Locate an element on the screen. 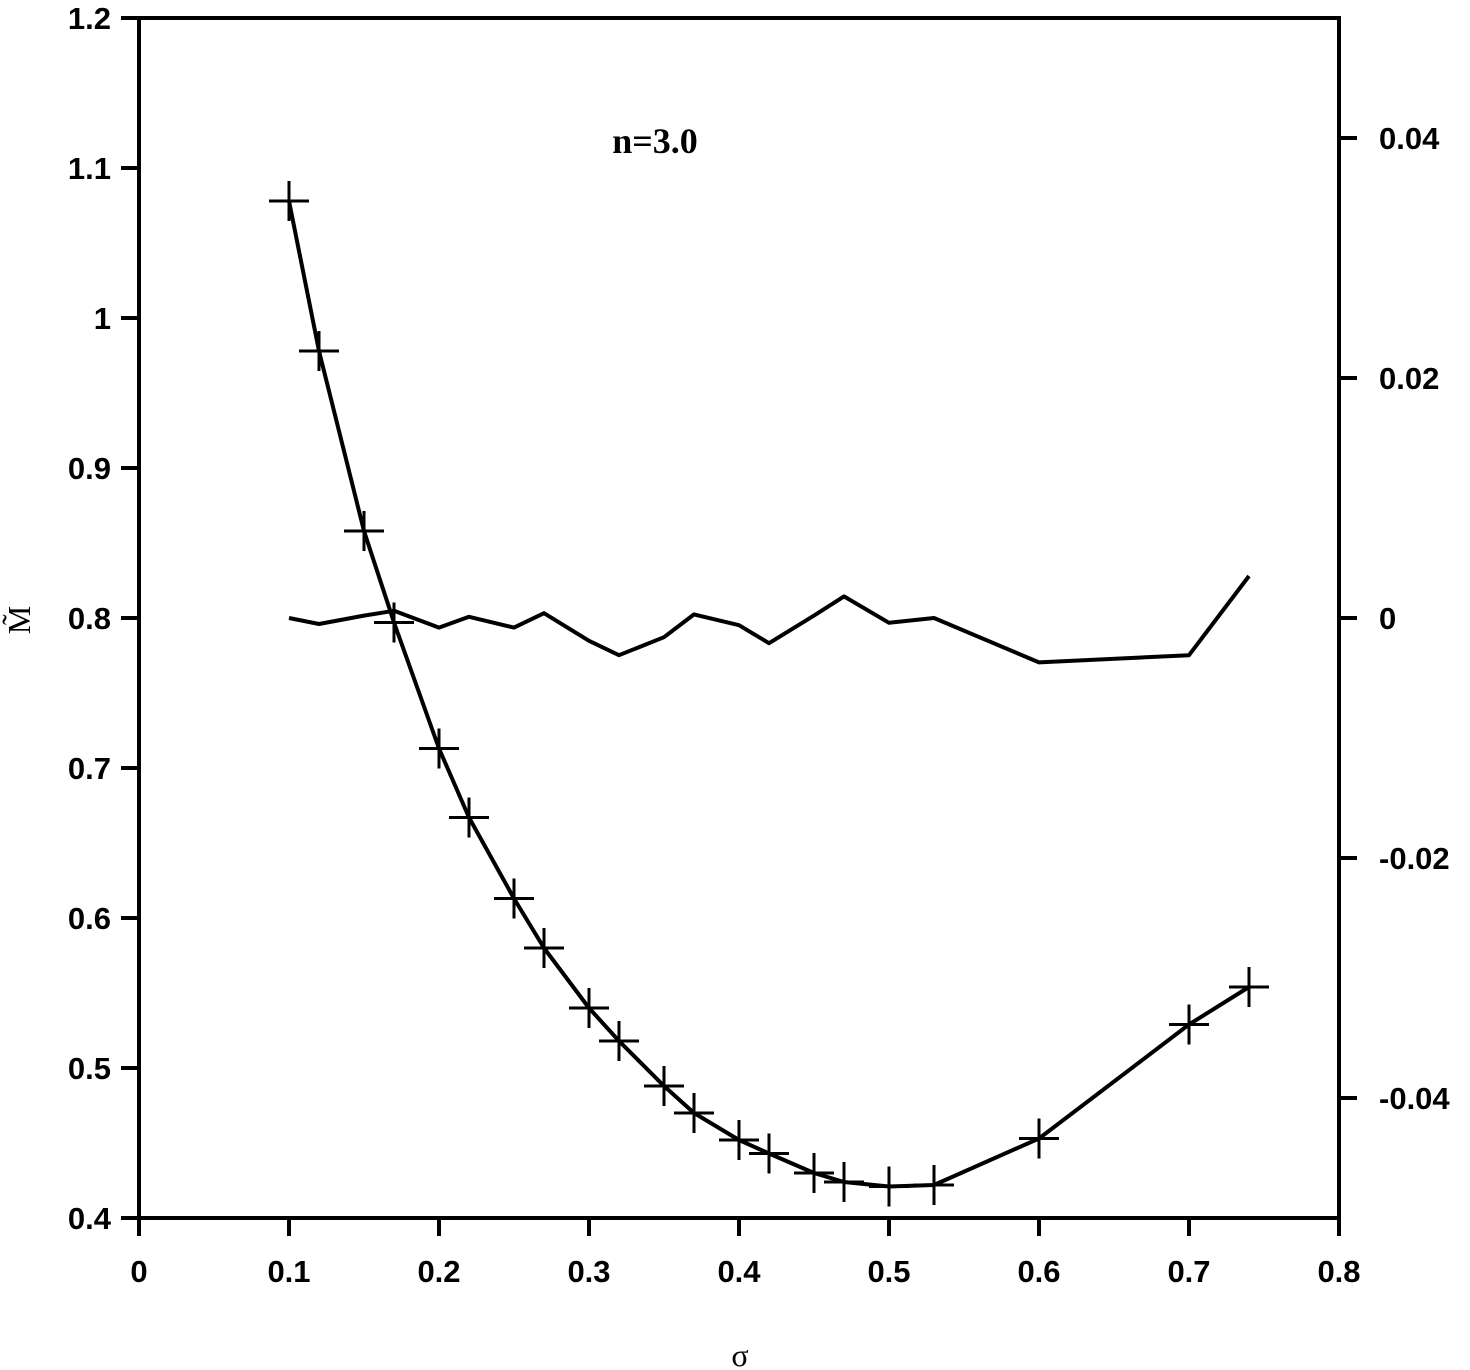 The width and height of the screenshot is (1470, 1370). y2-tick-label: 0.02 is located at coordinates (1409, 378).